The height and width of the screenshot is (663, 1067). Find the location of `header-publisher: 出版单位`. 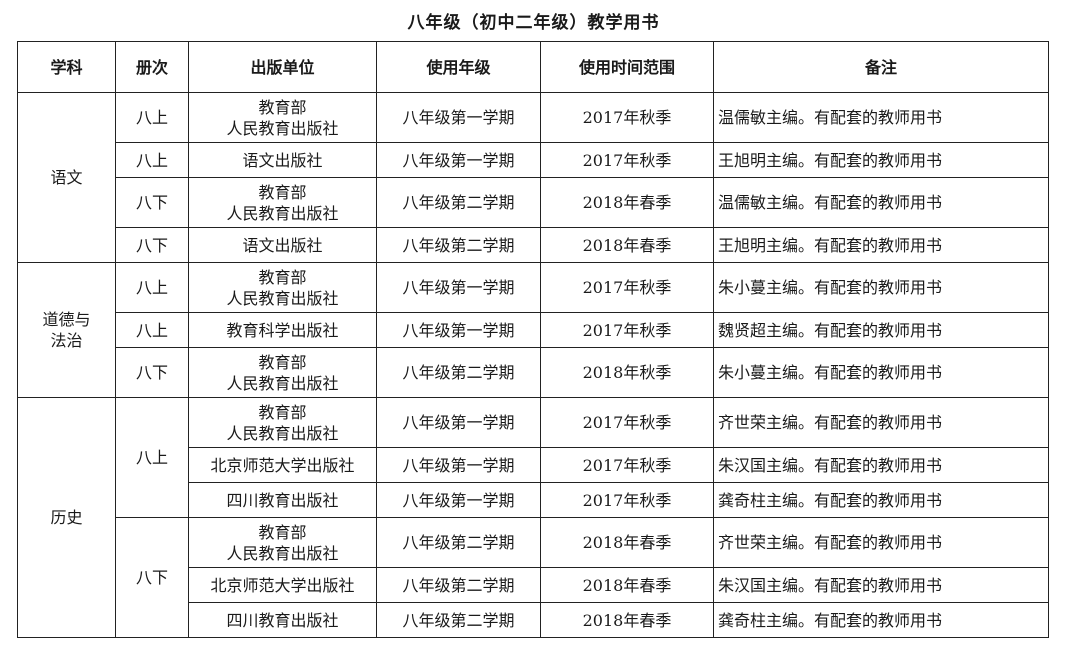

header-publisher: 出版单位 is located at coordinates (282, 67).